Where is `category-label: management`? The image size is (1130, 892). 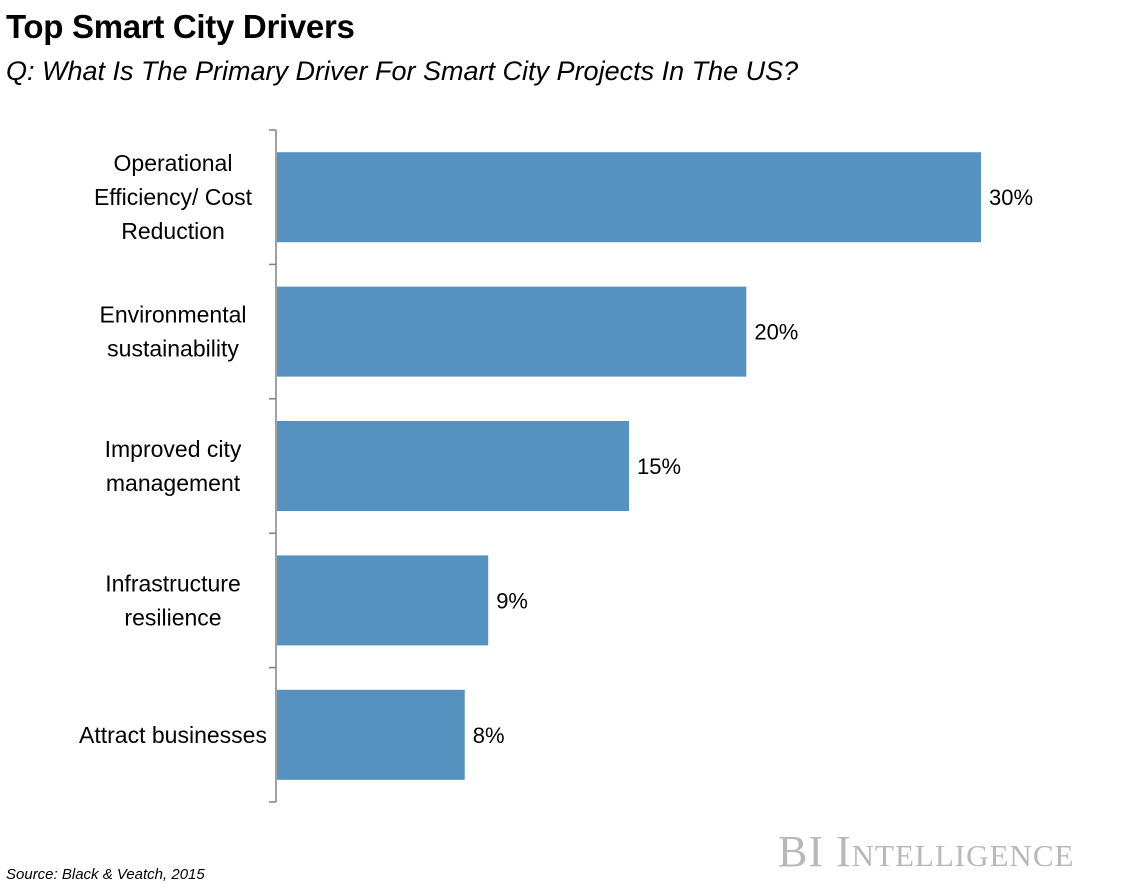 category-label: management is located at coordinates (173, 483).